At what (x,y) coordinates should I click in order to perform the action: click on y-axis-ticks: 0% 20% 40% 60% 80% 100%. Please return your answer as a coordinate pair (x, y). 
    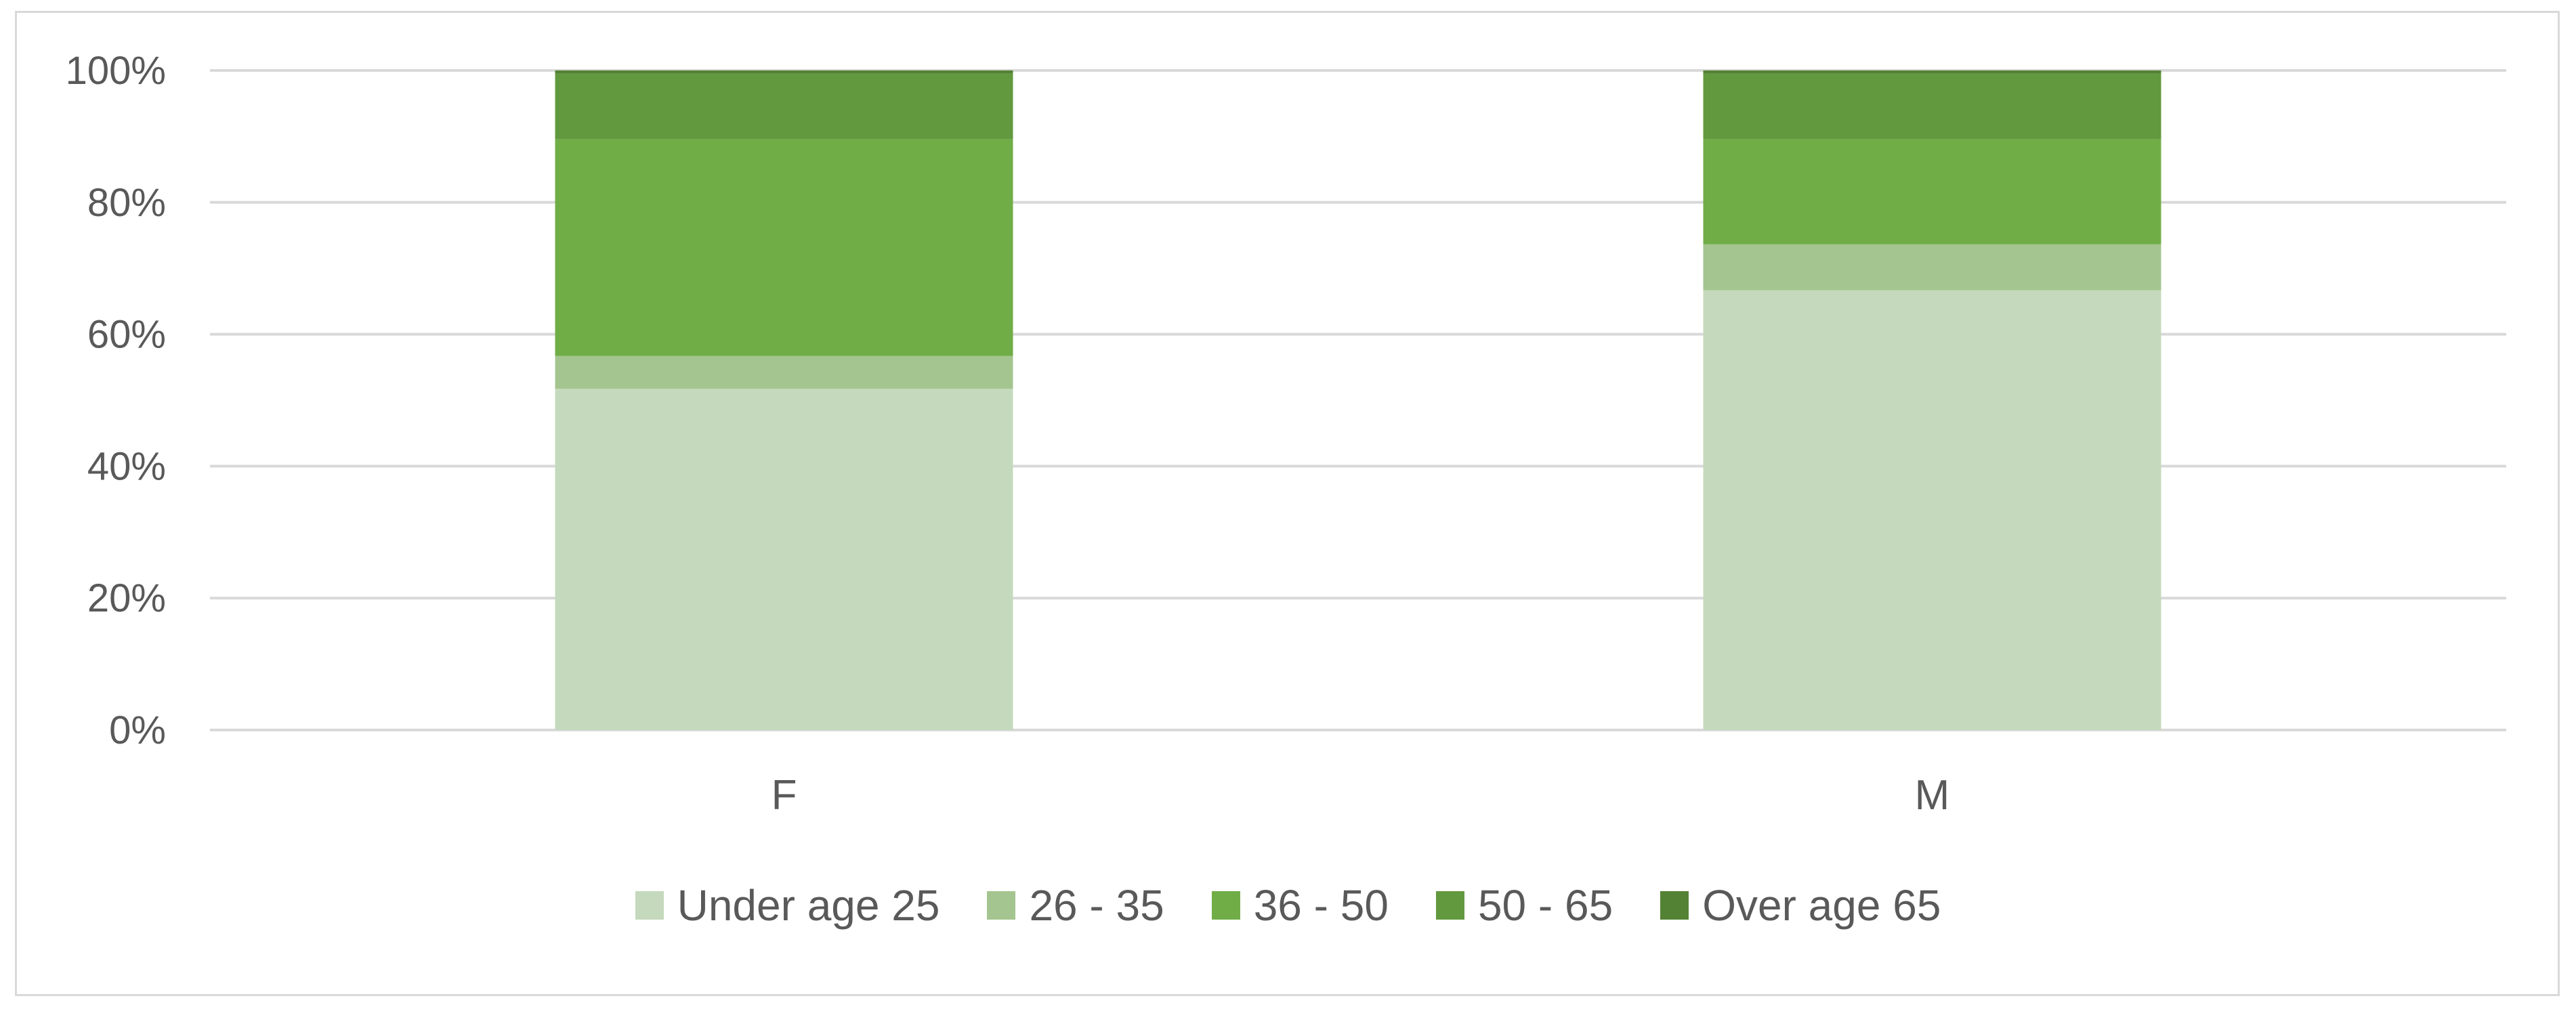
    Looking at the image, I should click on (116, 400).